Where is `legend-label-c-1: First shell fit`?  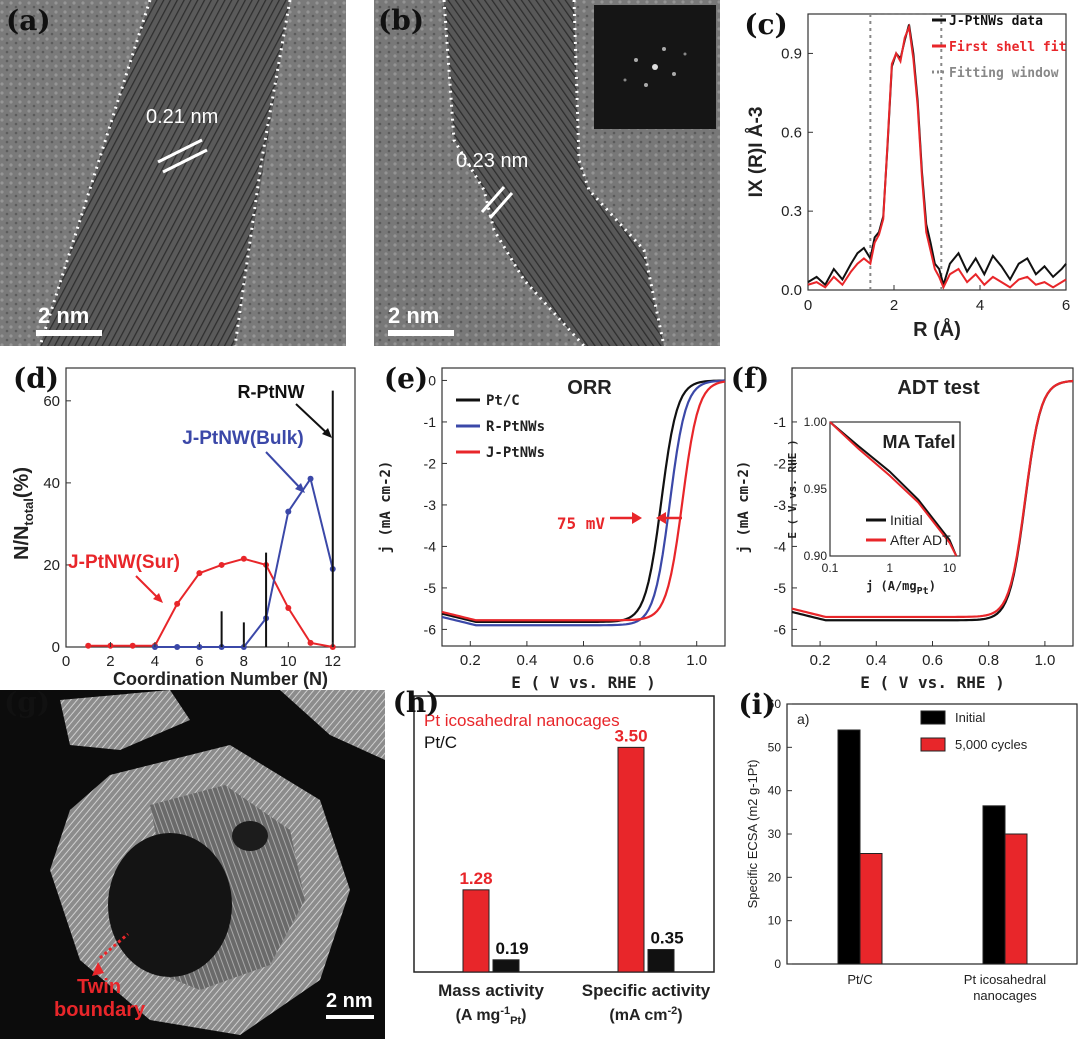 legend-label-c-1: First shell fit is located at coordinates (1007, 47).